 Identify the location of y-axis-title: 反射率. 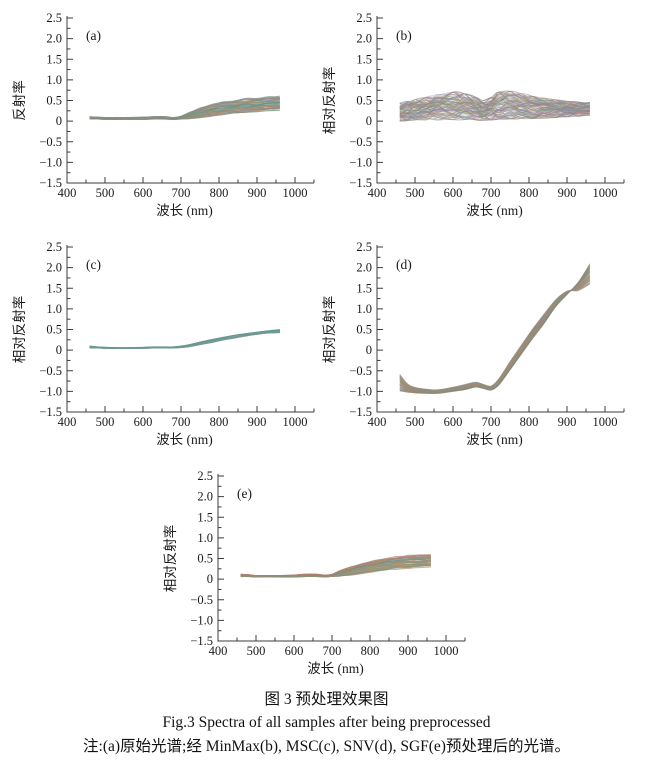
(19, 100).